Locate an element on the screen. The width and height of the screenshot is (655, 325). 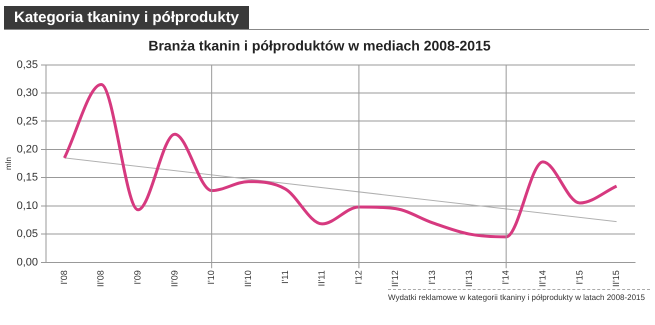
y-tick-label: 0,20 is located at coordinates (27, 149).